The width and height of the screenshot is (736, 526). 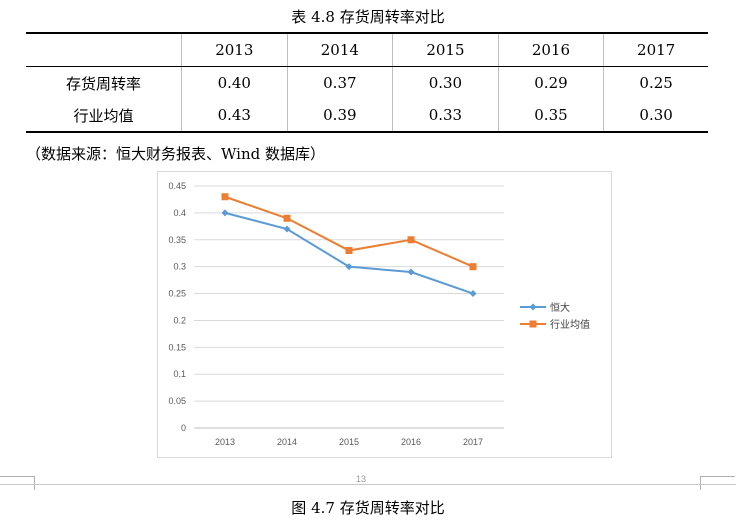 What do you see at coordinates (560, 307) in the screenshot?
I see `legend-label: 恒大` at bounding box center [560, 307].